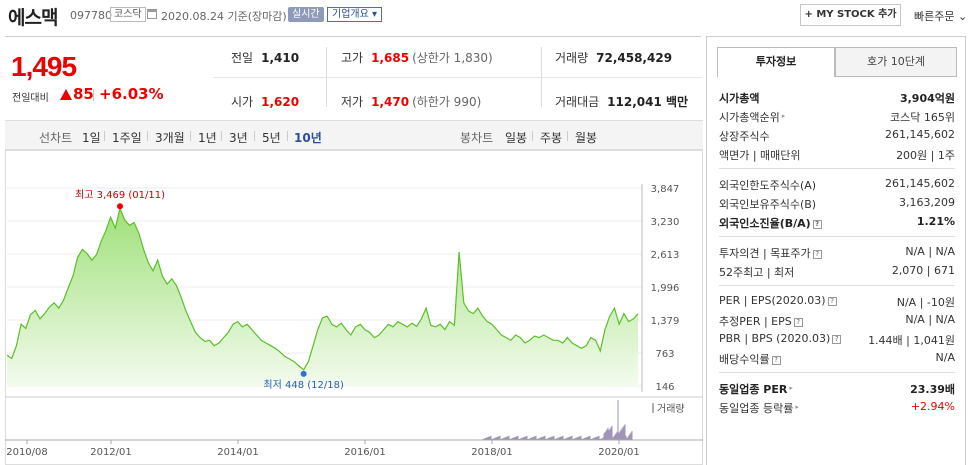 This screenshot has width=972, height=465. I want to click on info-value: 23.39배, so click(932, 389).